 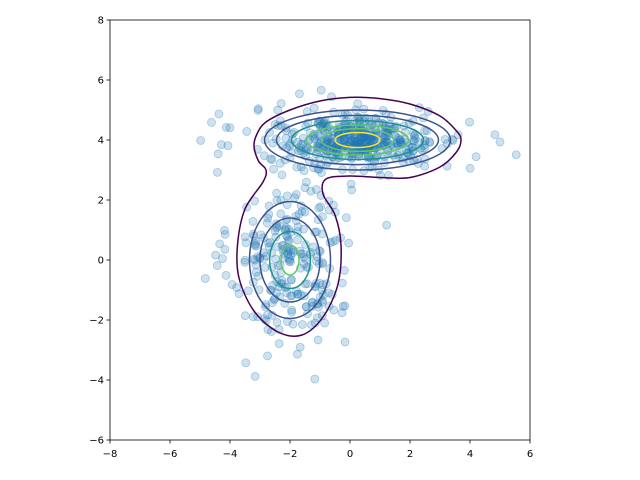 I want to click on x-tick-label: 6, so click(x=530, y=454).